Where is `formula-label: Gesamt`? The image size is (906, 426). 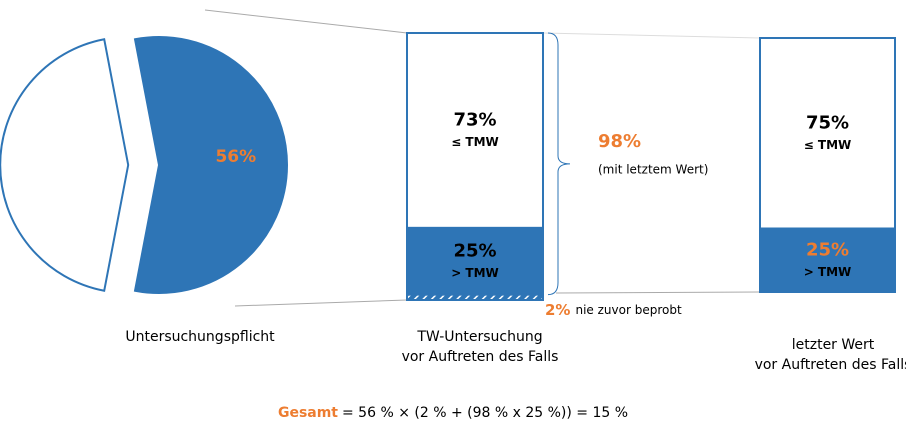 formula-label: Gesamt is located at coordinates (308, 413).